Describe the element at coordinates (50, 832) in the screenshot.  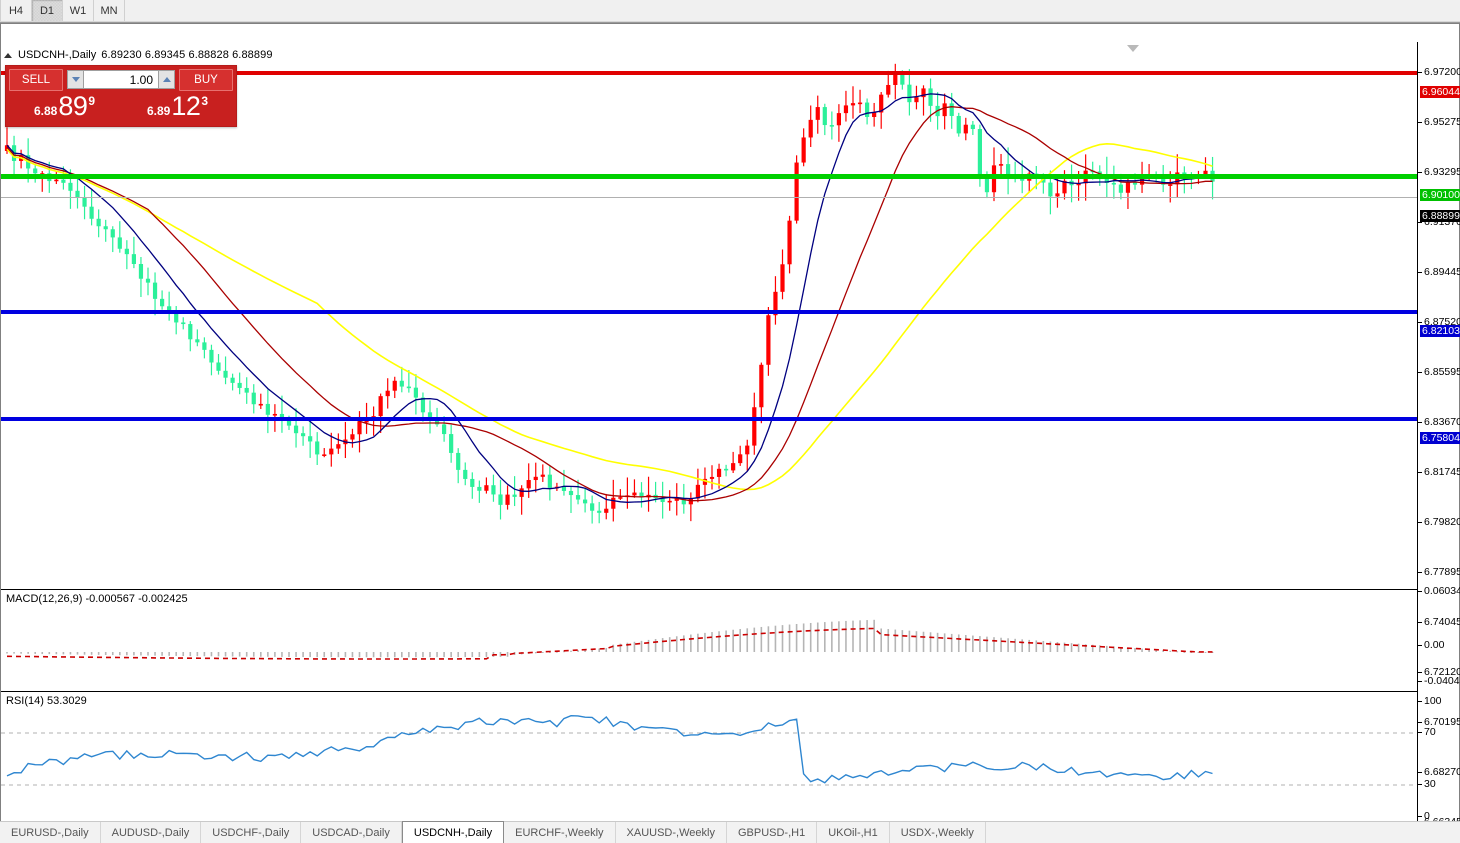
I see `chart-tab: EURUSD-,Daily` at that location.